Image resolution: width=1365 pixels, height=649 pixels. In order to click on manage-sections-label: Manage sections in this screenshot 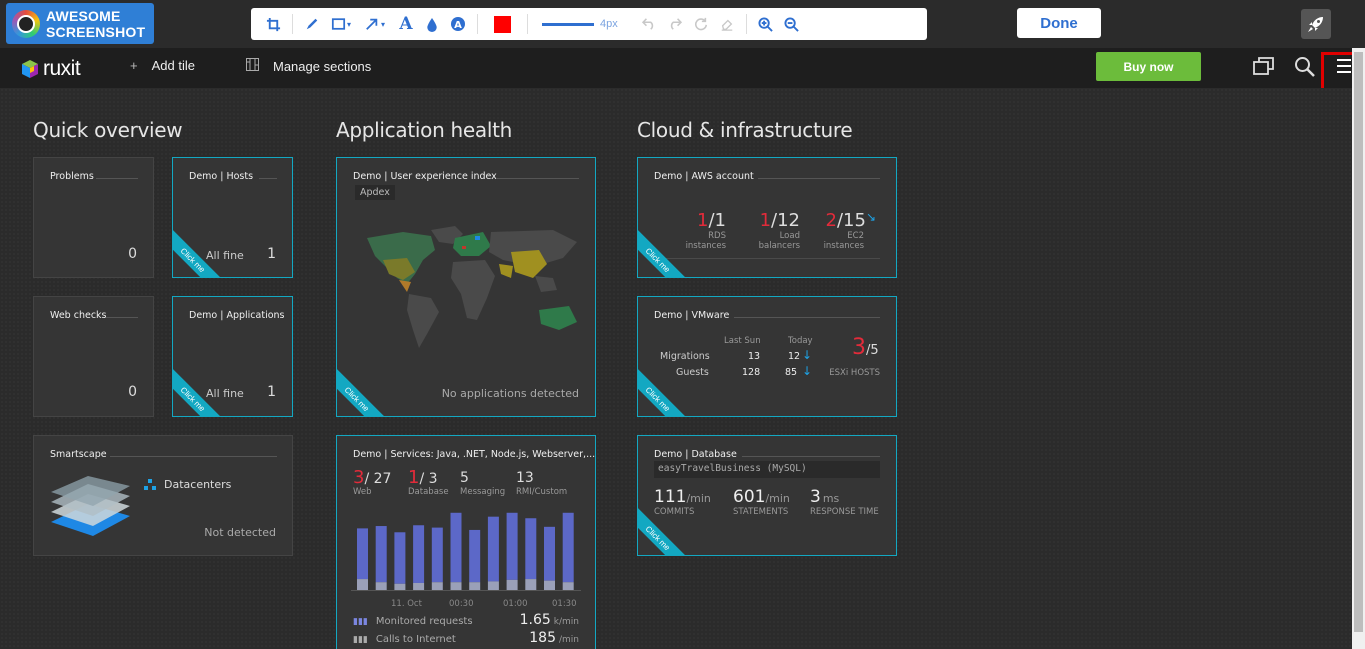, I will do `click(322, 66)`.